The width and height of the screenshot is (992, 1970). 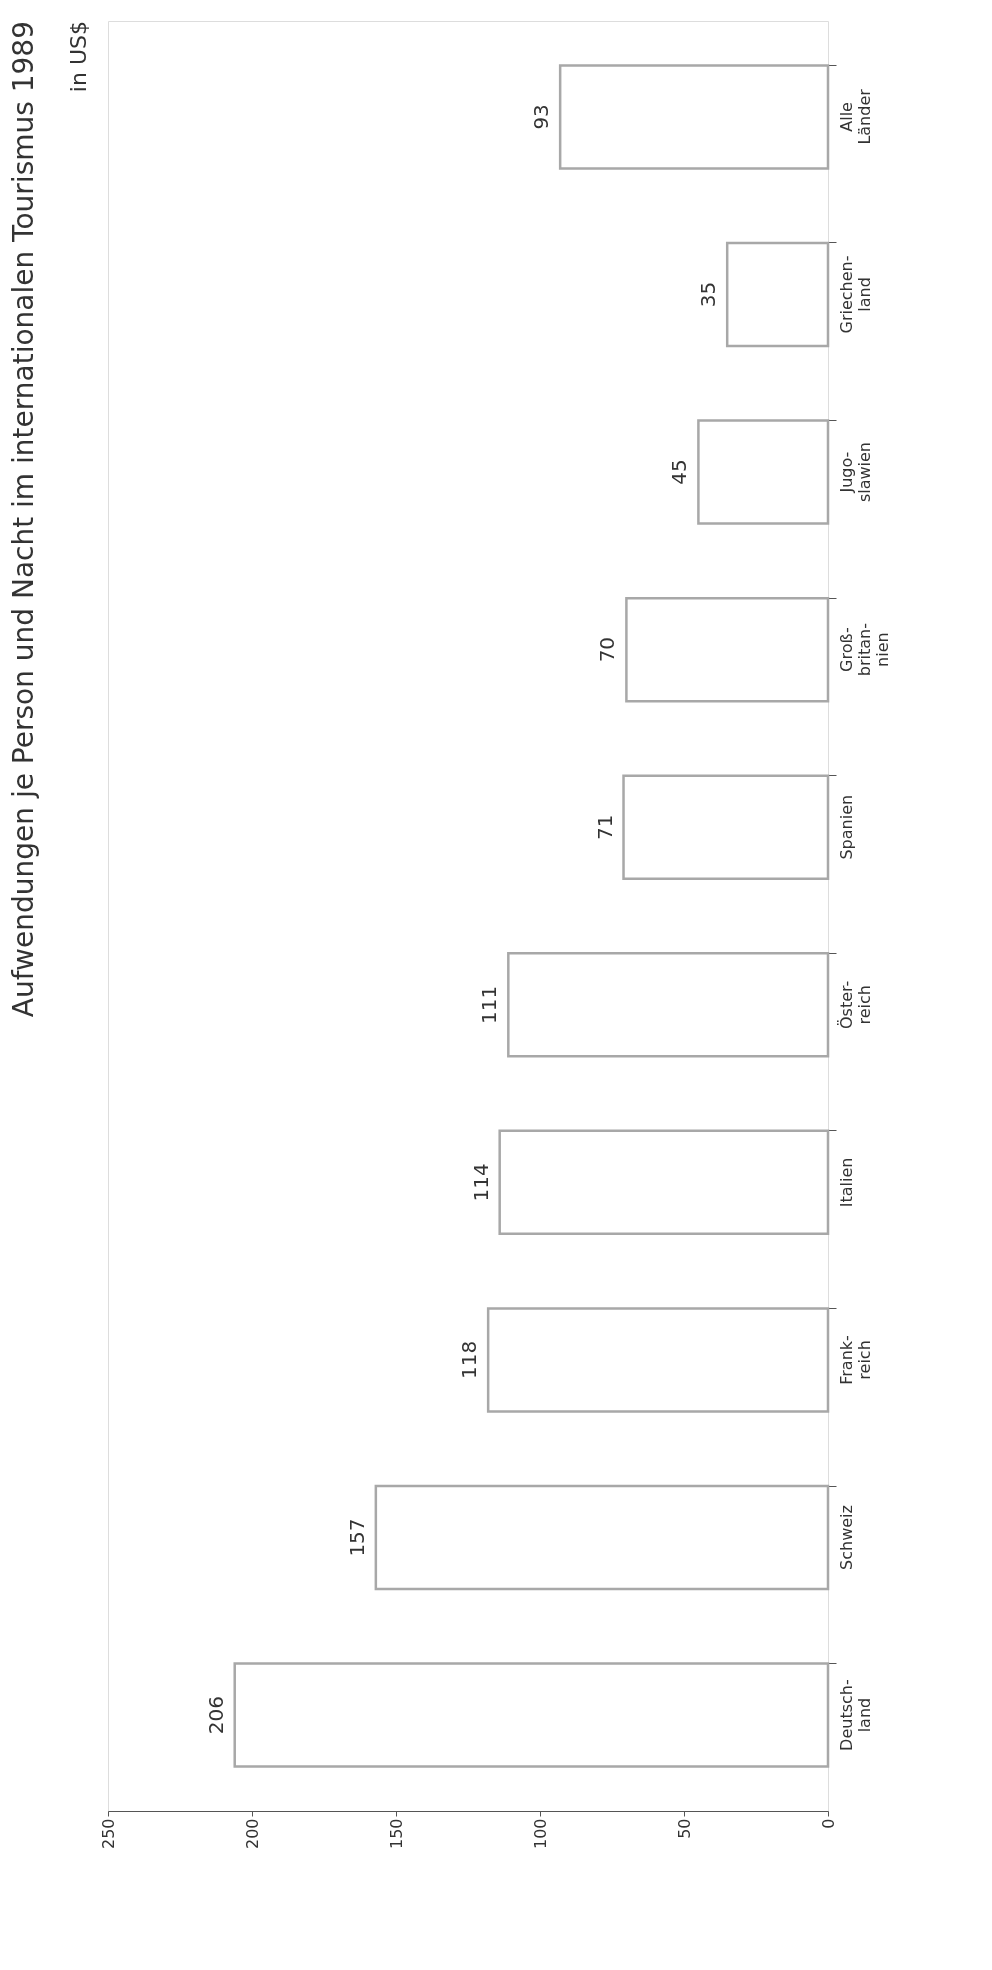 What do you see at coordinates (684, 1828) in the screenshot?
I see `x-tick-label: 50` at bounding box center [684, 1828].